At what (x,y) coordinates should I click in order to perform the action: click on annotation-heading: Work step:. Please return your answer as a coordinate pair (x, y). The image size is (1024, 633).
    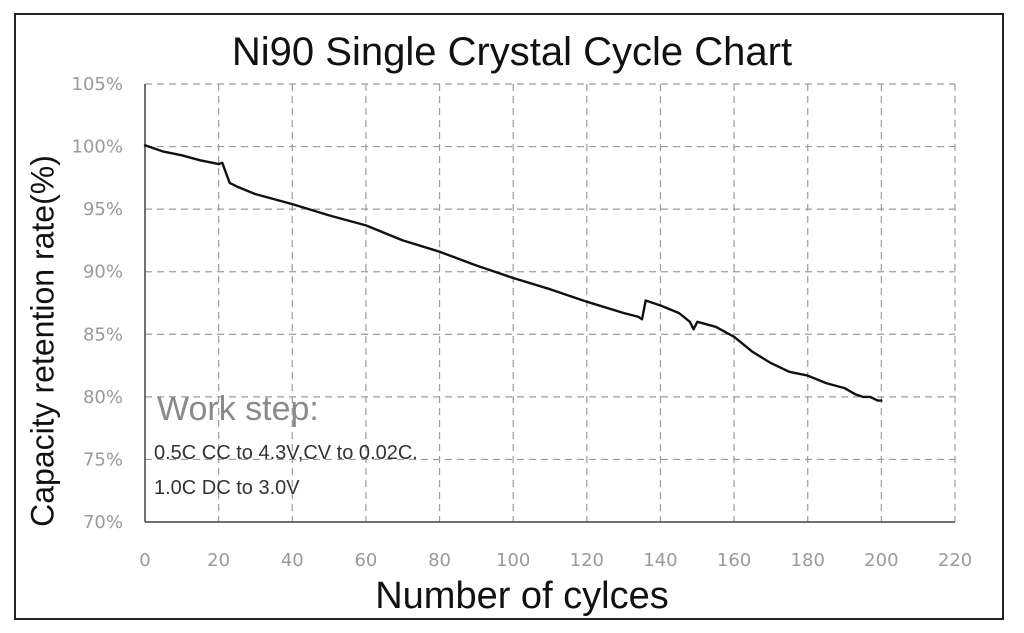
    Looking at the image, I should click on (238, 409).